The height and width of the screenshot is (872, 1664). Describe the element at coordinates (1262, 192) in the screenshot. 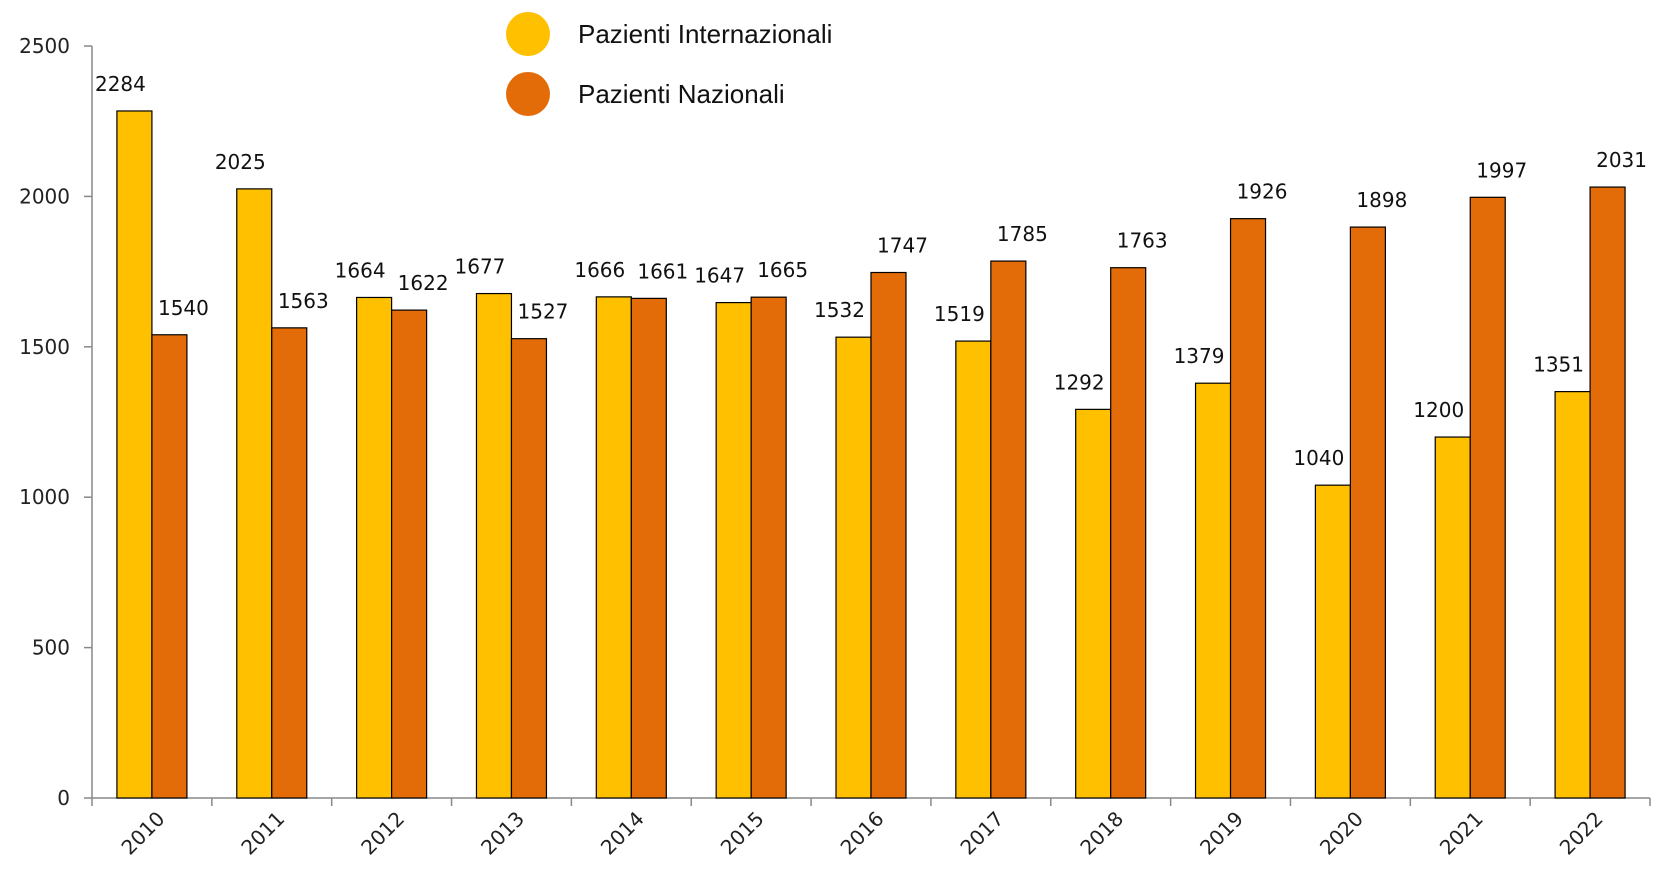

I see `data-label-nazionali: 1926` at that location.